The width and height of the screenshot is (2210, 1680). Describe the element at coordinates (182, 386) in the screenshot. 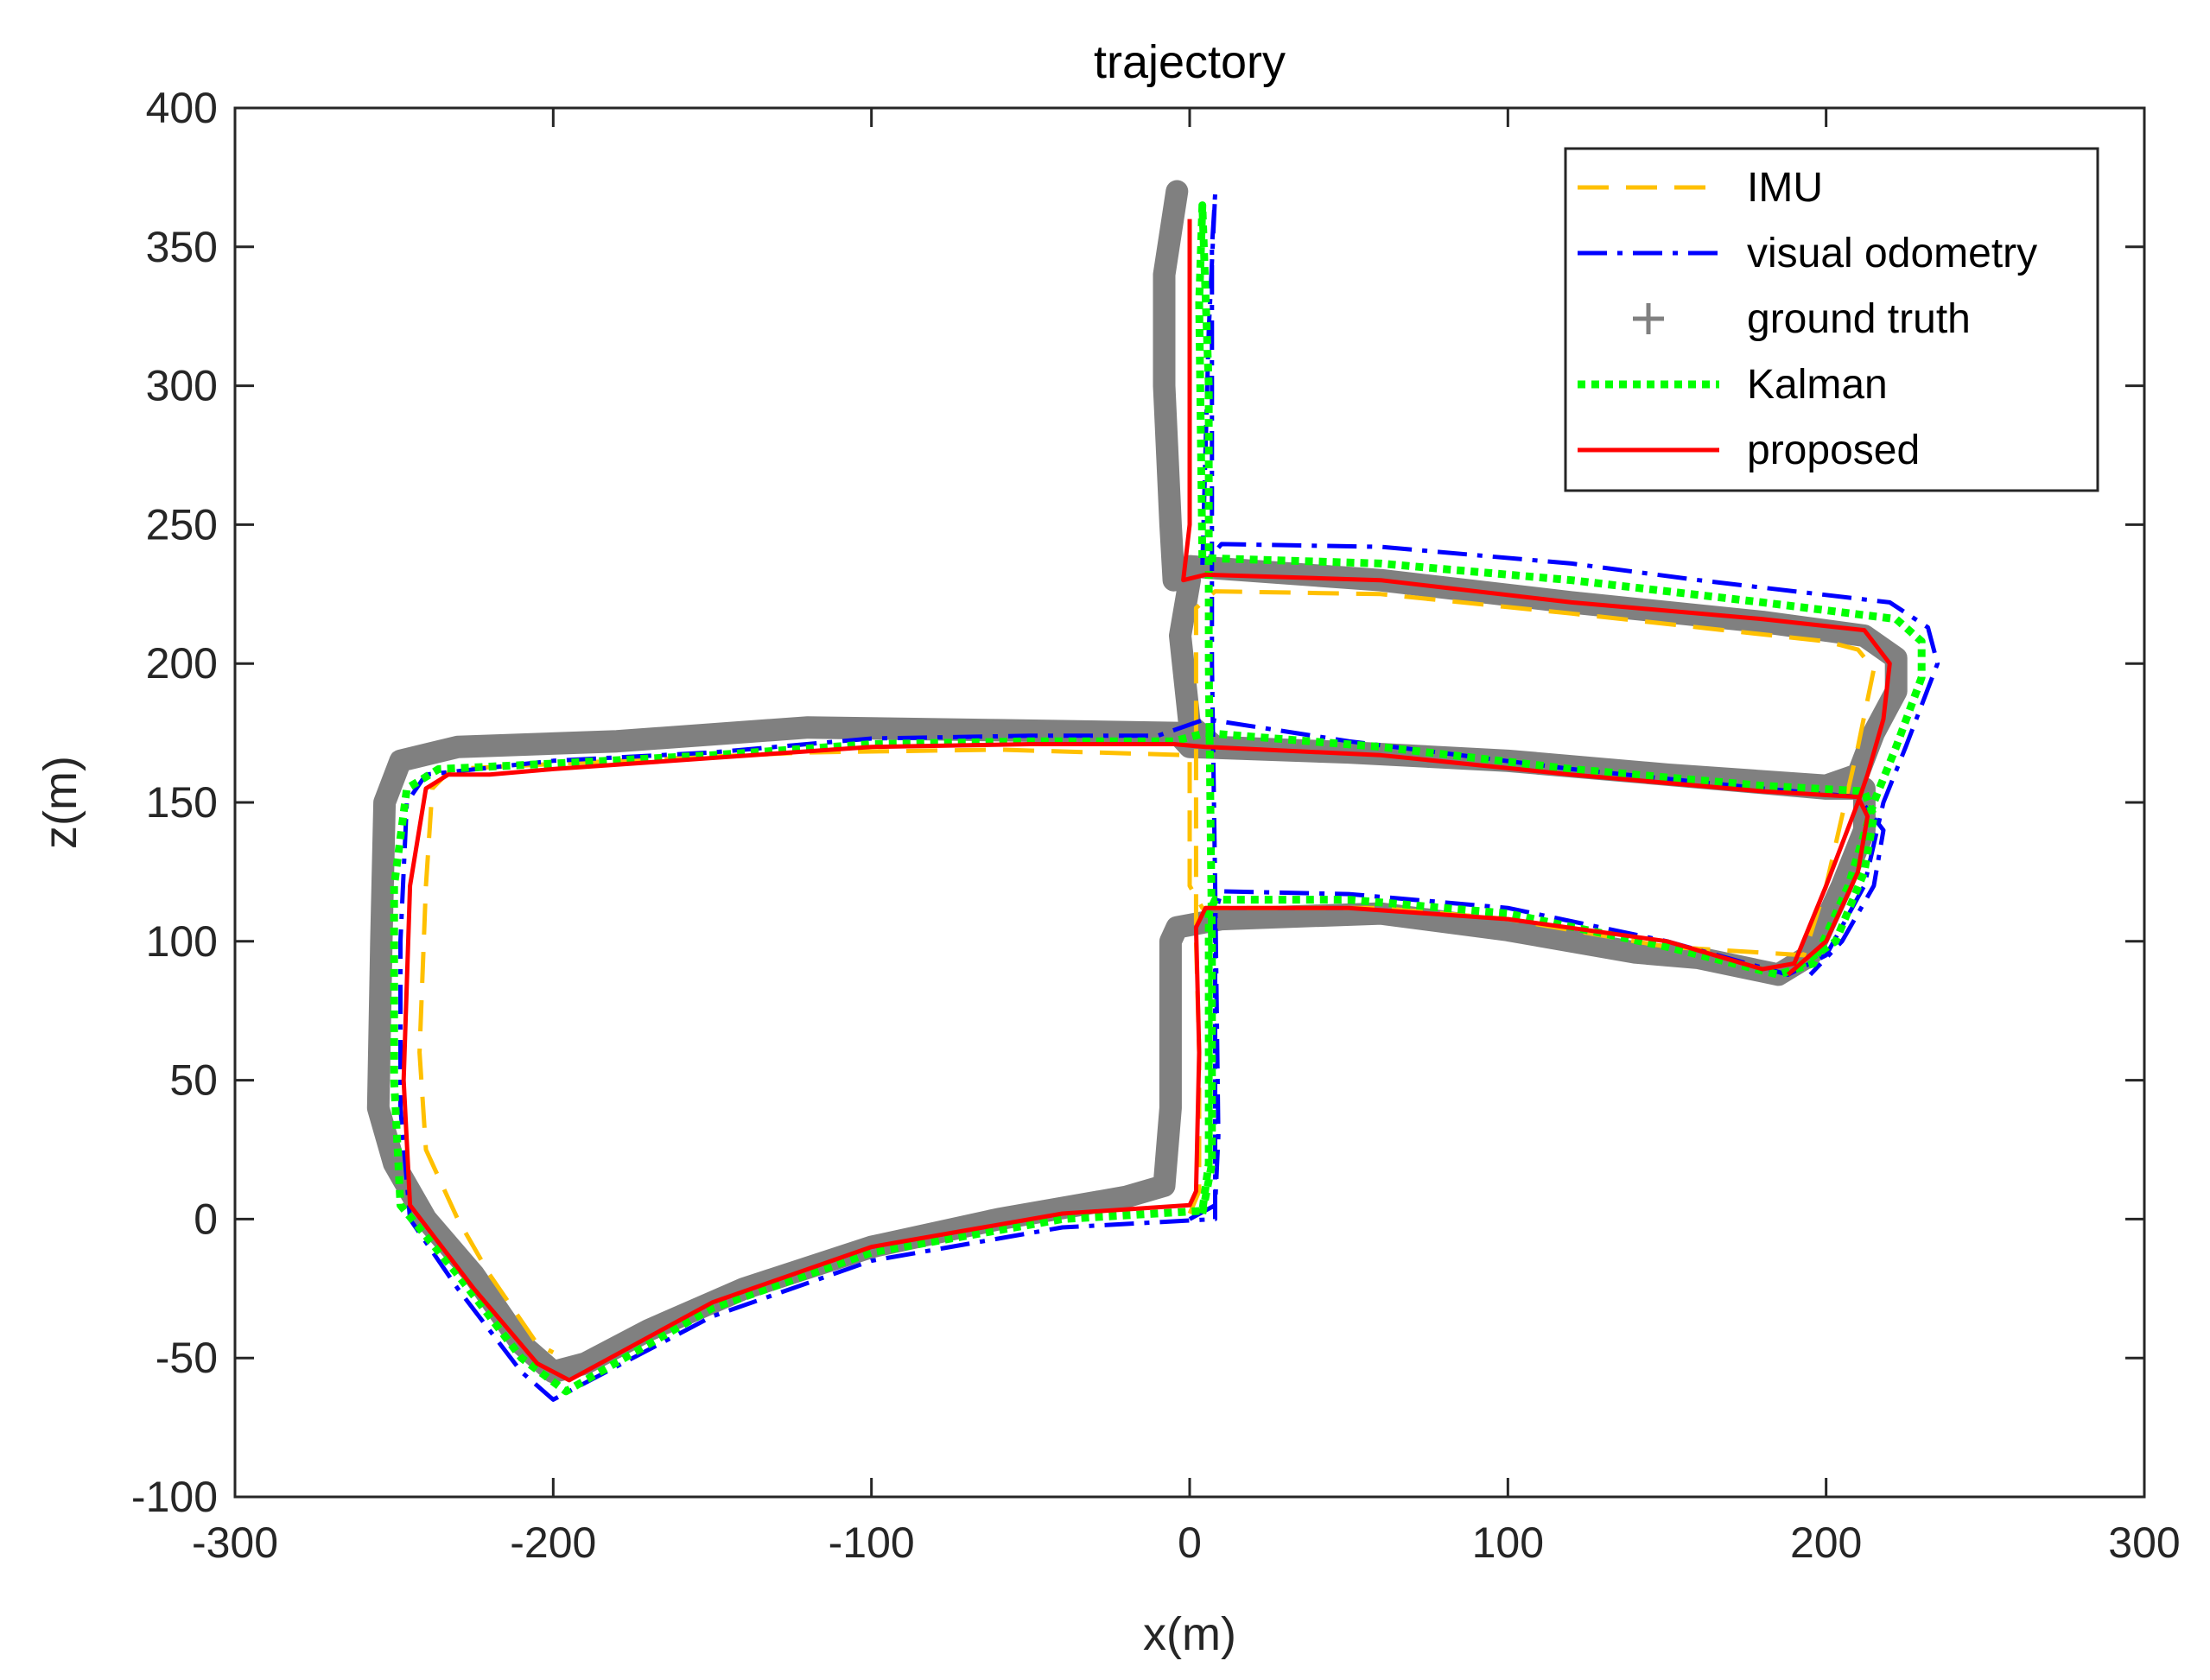

I see `y-tick-label: 300` at that location.